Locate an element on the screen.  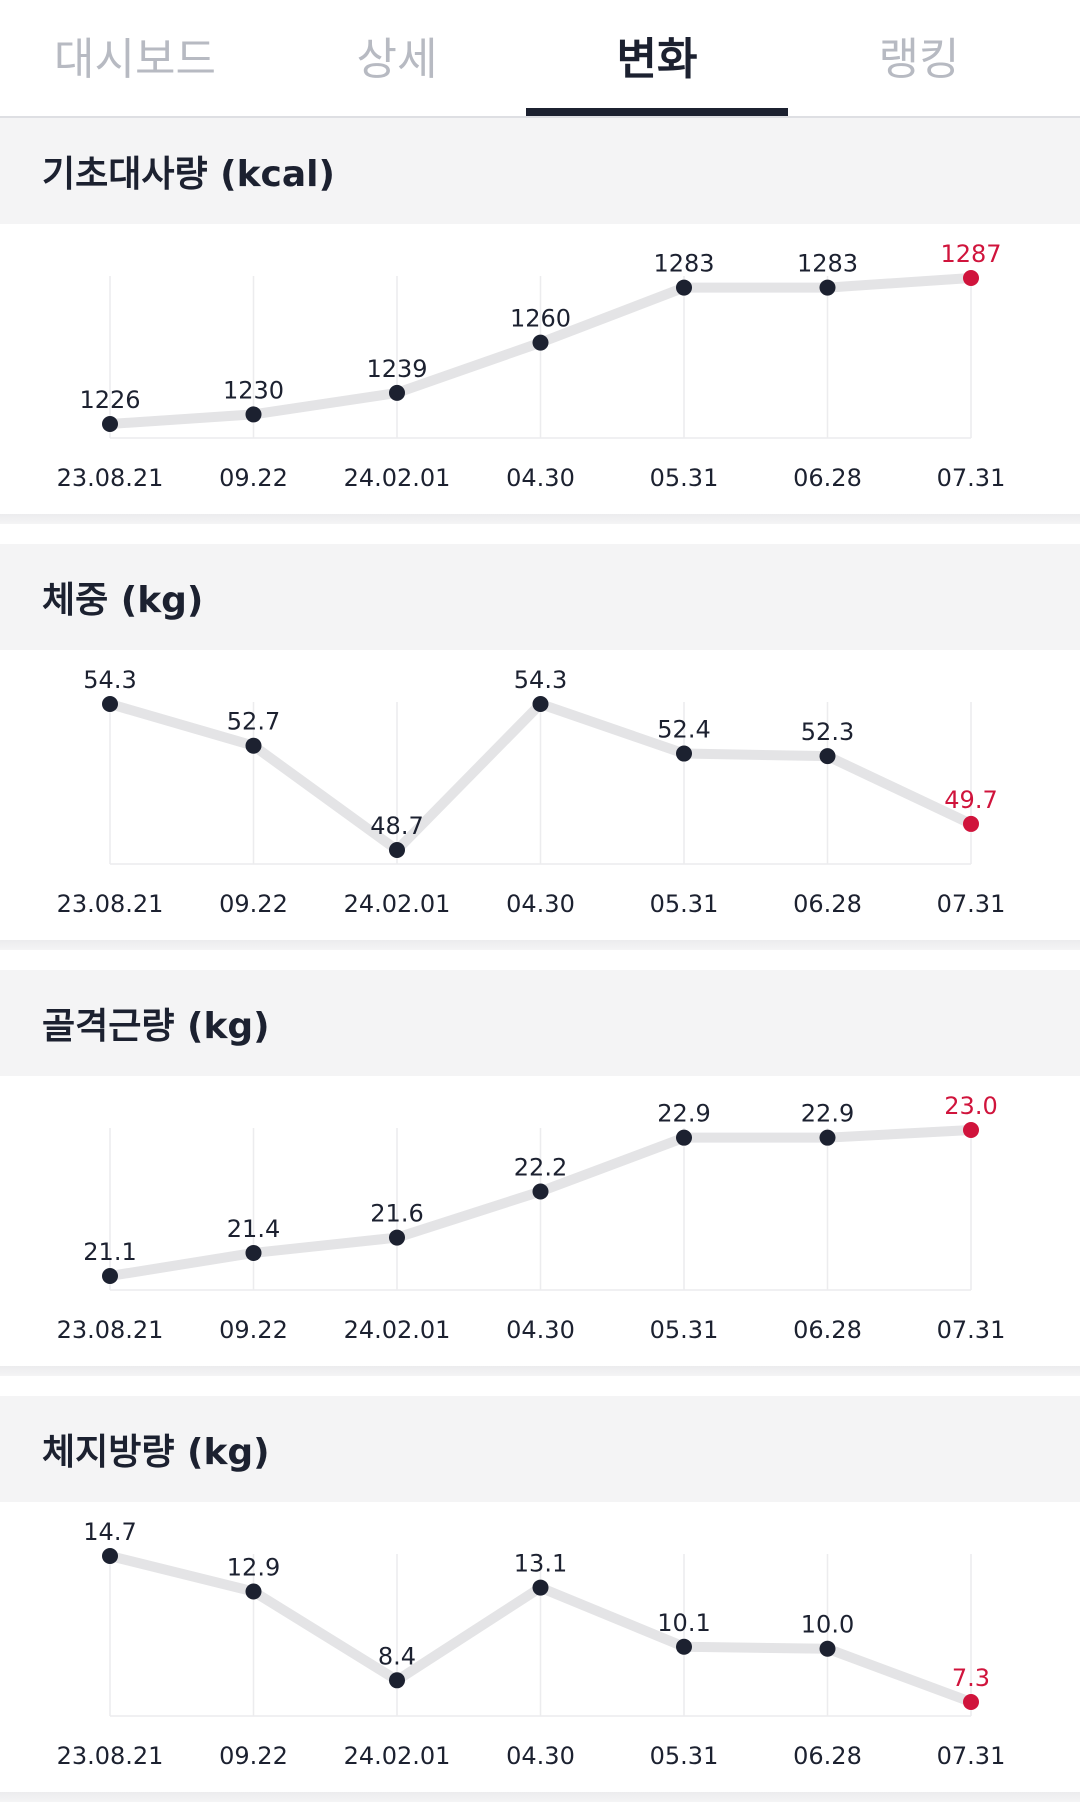
value-label: 52.3 is located at coordinates (827, 732).